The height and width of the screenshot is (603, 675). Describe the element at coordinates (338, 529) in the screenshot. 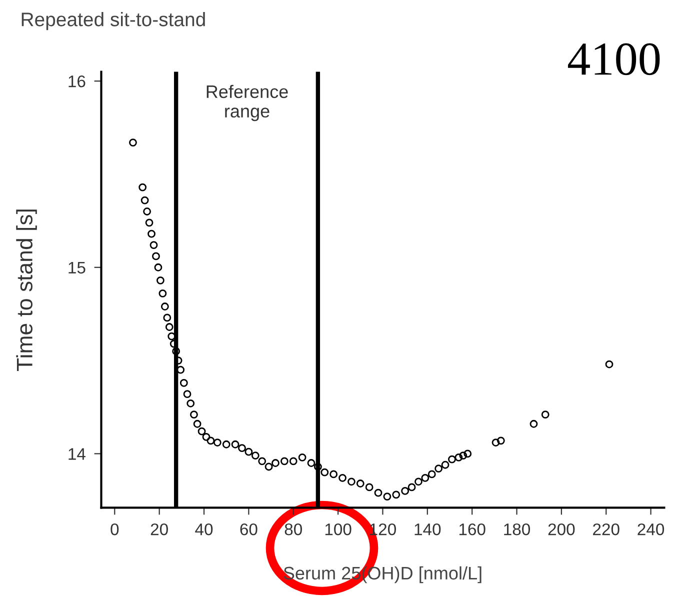

I see `x-tick-label: 100` at that location.